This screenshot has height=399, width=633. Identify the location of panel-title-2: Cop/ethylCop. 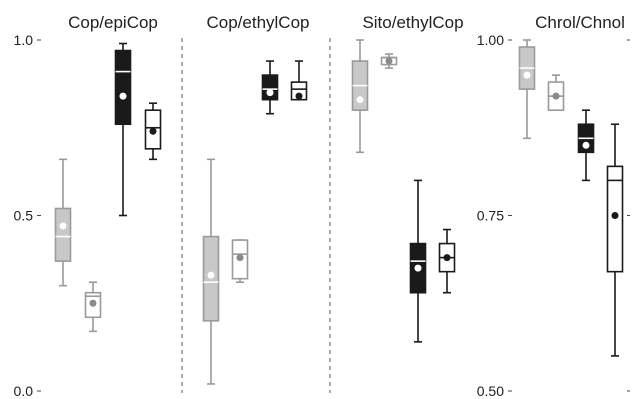
(257, 22).